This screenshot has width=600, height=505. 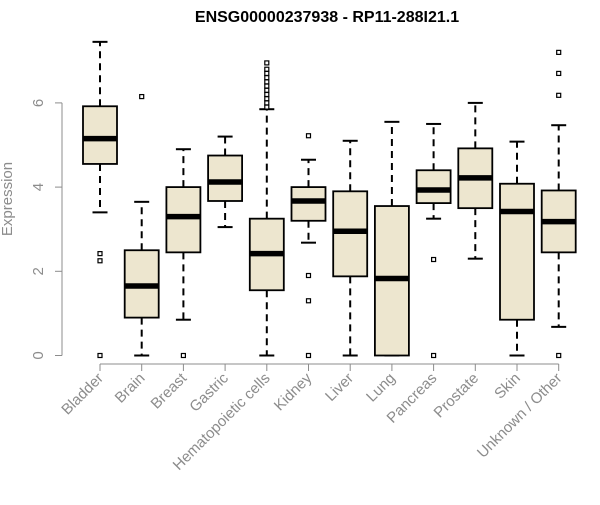 I want to click on box-lung, so click(x=391, y=238).